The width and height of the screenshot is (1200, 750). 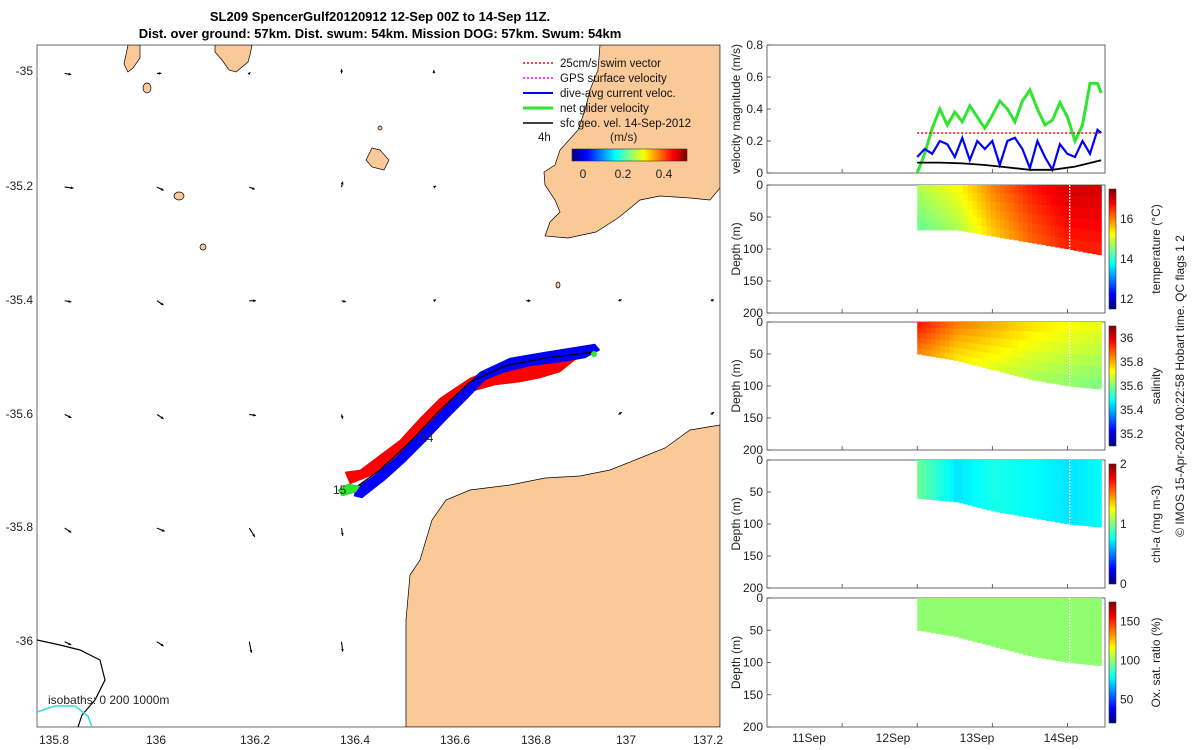 I want to click on quiver-head, so click(x=713, y=300).